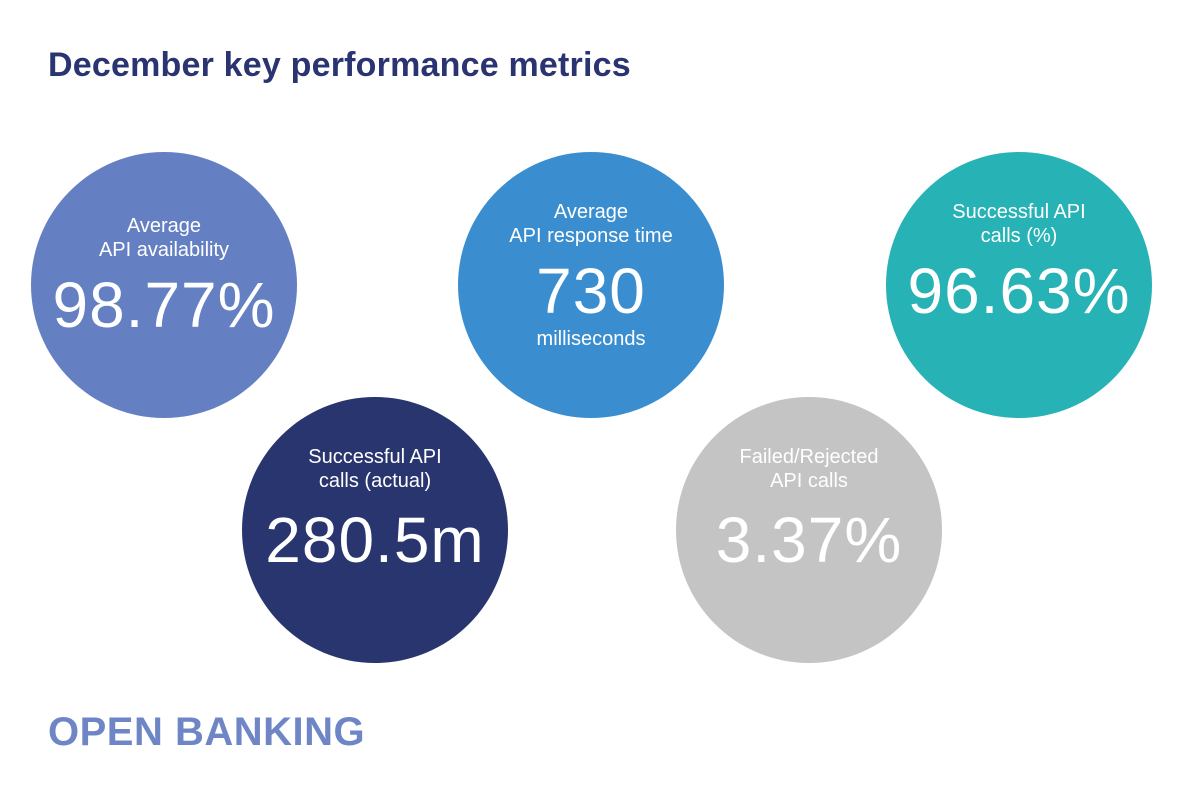 This screenshot has height=793, width=1189. Describe the element at coordinates (1019, 224) in the screenshot. I see `metric-label: Successful API calls (%)` at that location.